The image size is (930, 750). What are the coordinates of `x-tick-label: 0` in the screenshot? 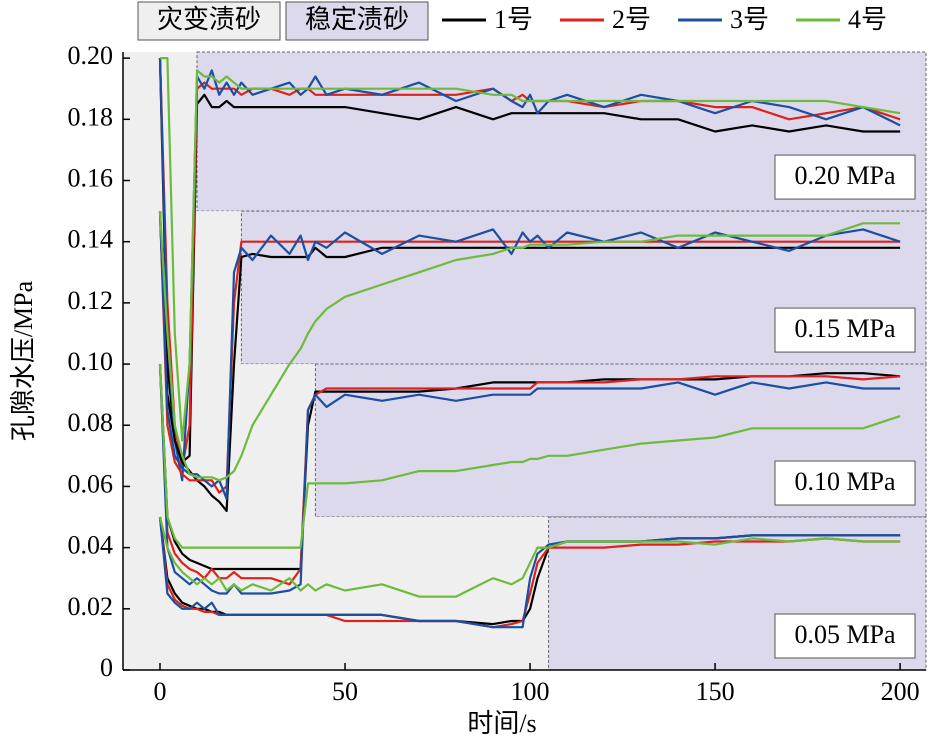 It's located at (160, 691).